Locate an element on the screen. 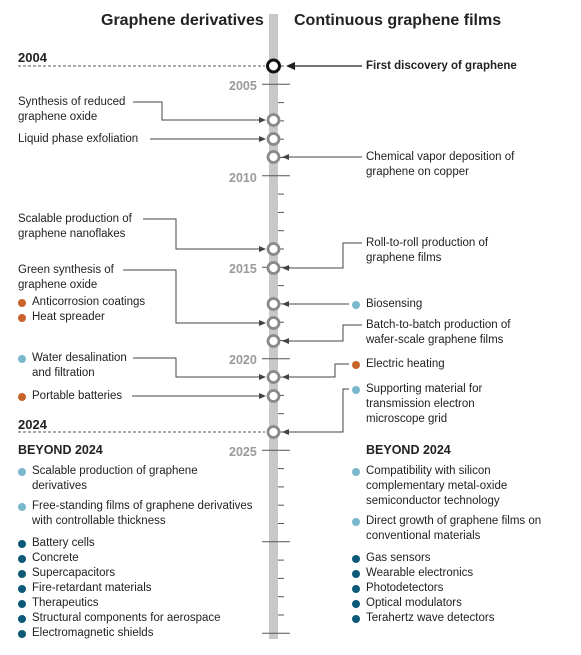 This screenshot has width=581, height=655. beyond-right-dark-item: Gas sensors is located at coordinates (449, 558).